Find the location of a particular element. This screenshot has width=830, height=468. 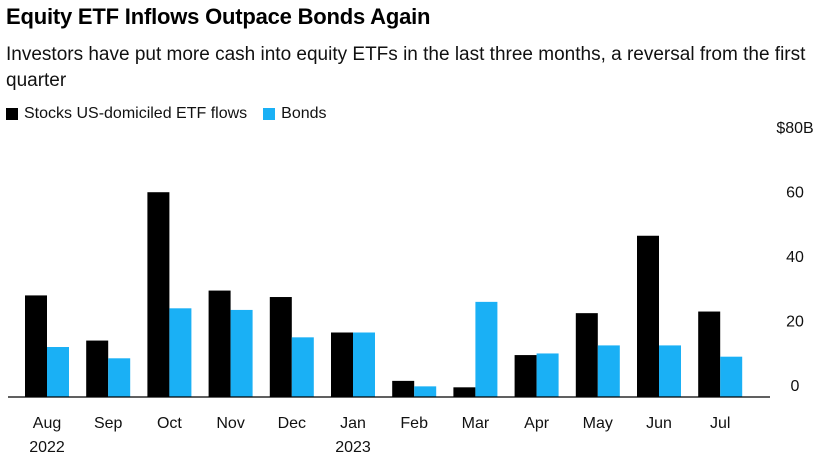

bar-bonds-oct is located at coordinates (180, 352).